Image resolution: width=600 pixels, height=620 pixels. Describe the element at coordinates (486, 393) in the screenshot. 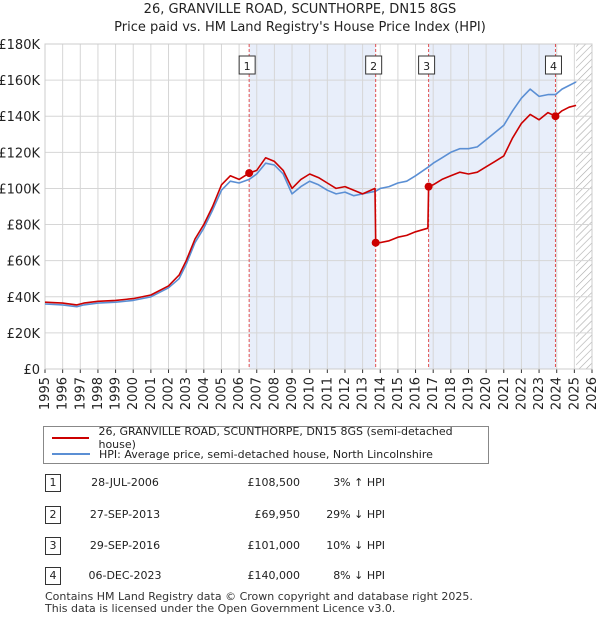

I see `x-tick-label: 2020` at that location.